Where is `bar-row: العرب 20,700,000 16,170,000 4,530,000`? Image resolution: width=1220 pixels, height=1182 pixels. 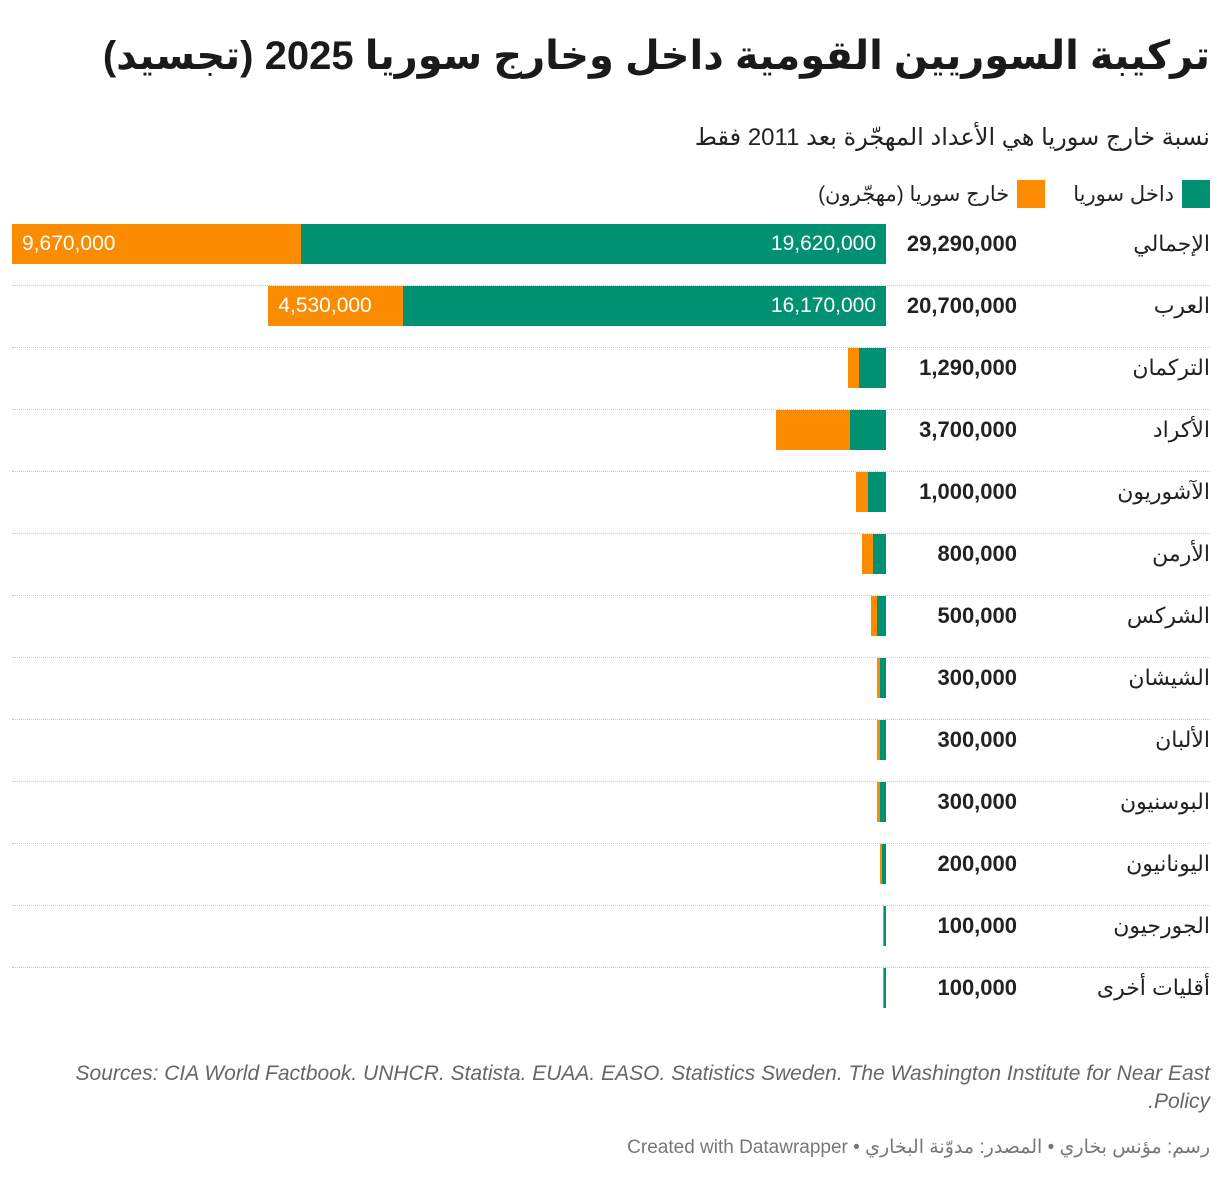
bar-row: العرب 20,700,000 16,170,000 4,530,000 is located at coordinates (611, 317).